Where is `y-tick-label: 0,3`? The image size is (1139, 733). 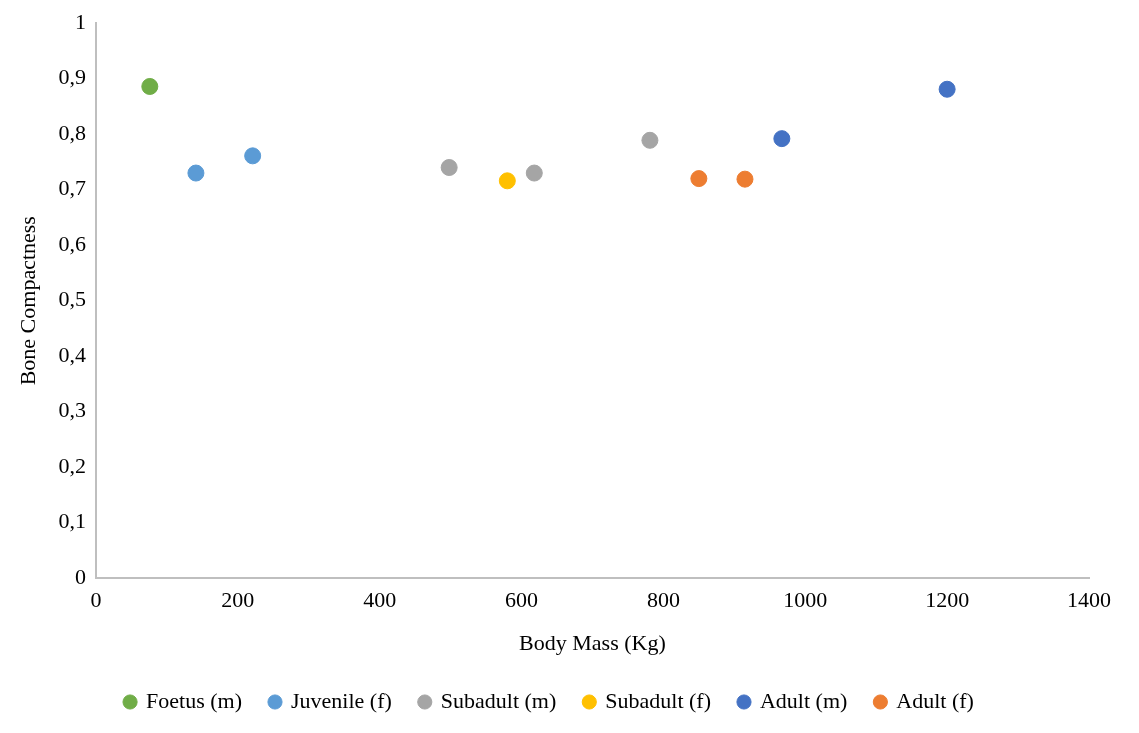 y-tick-label: 0,3 is located at coordinates (72, 410).